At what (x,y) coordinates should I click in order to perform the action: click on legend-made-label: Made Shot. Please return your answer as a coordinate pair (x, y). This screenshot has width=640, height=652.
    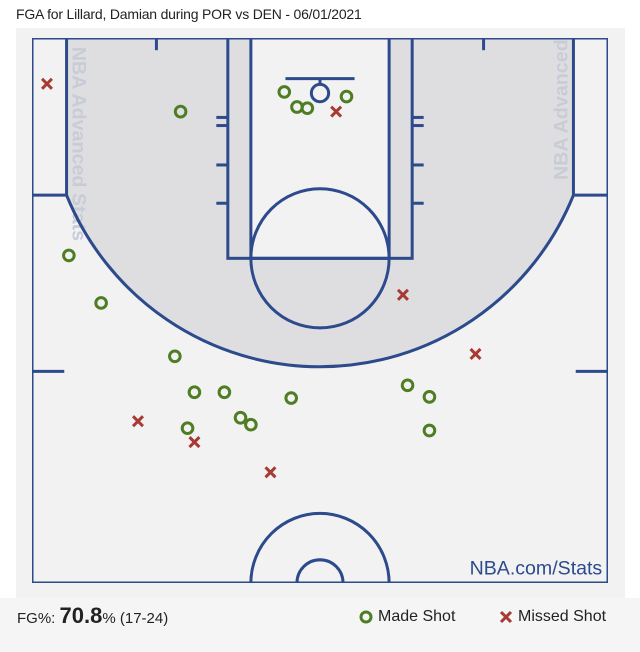
    Looking at the image, I should click on (417, 616).